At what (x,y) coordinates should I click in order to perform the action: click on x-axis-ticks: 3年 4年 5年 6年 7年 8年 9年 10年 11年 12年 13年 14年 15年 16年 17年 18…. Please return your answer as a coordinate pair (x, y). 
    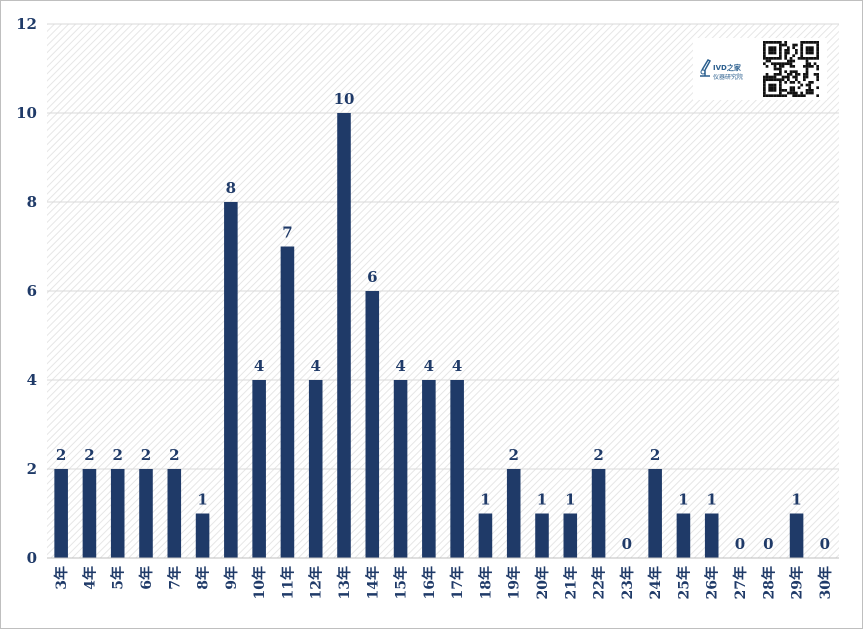
    Looking at the image, I should click on (443, 582).